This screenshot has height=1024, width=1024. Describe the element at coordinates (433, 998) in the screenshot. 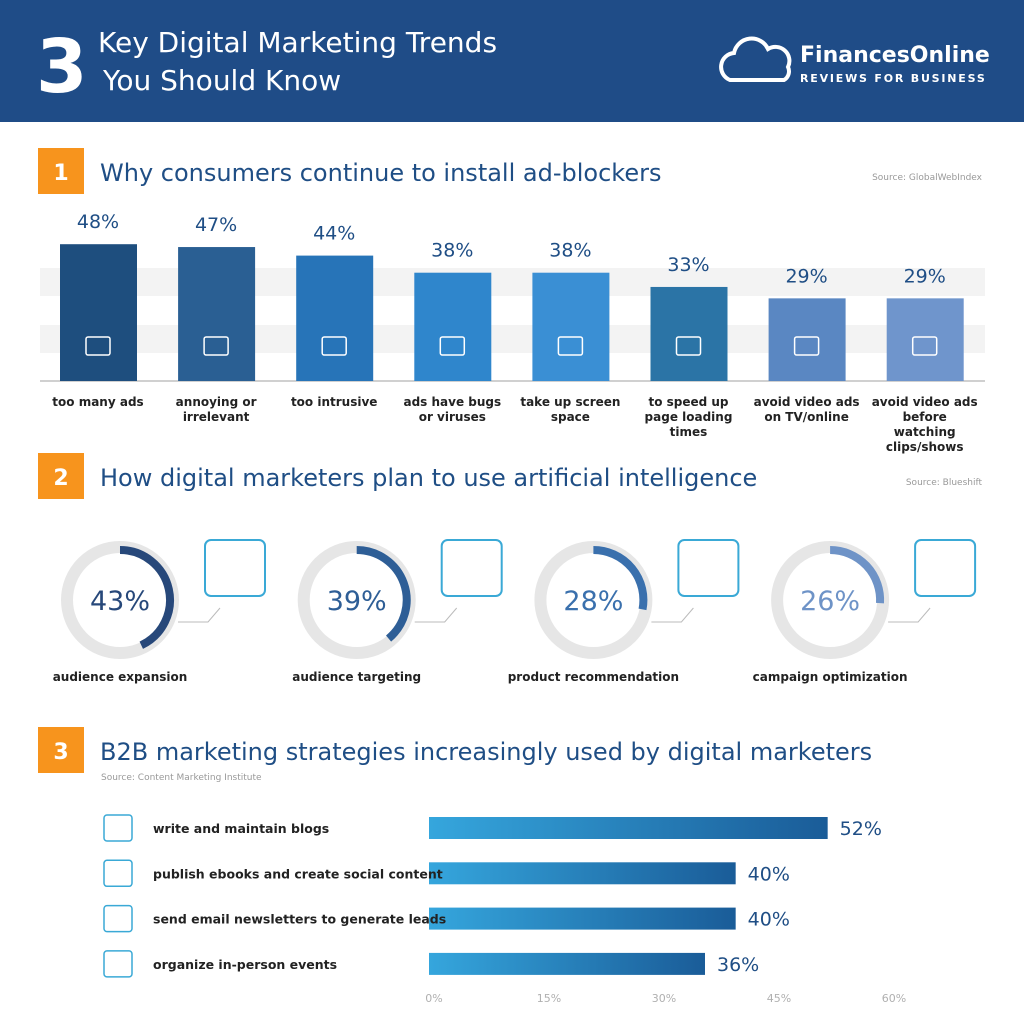

I see `x-tick-label: 0%` at that location.